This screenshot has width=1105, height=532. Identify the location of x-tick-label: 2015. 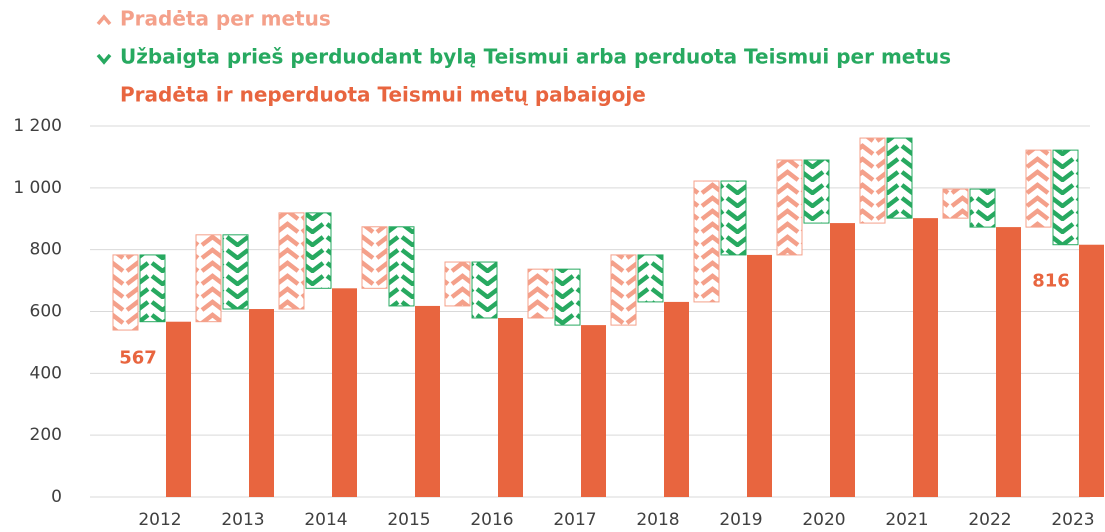
(408, 520).